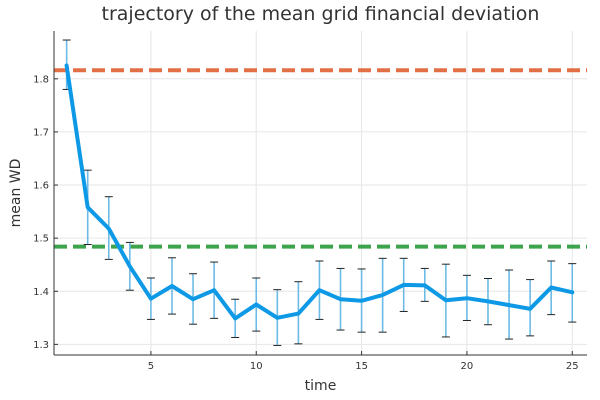 The width and height of the screenshot is (600, 400). Describe the element at coordinates (16, 193) in the screenshot. I see `y-axis-label: mean WD` at that location.